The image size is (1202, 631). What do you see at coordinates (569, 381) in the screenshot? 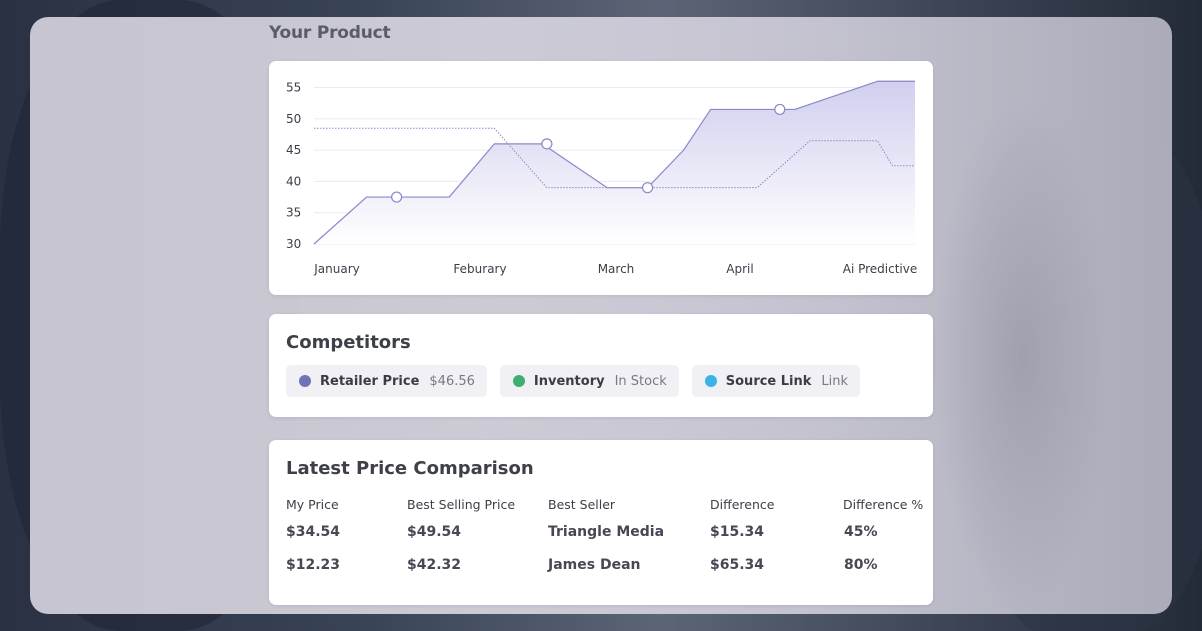
I see `chip-label: Inventory` at bounding box center [569, 381].